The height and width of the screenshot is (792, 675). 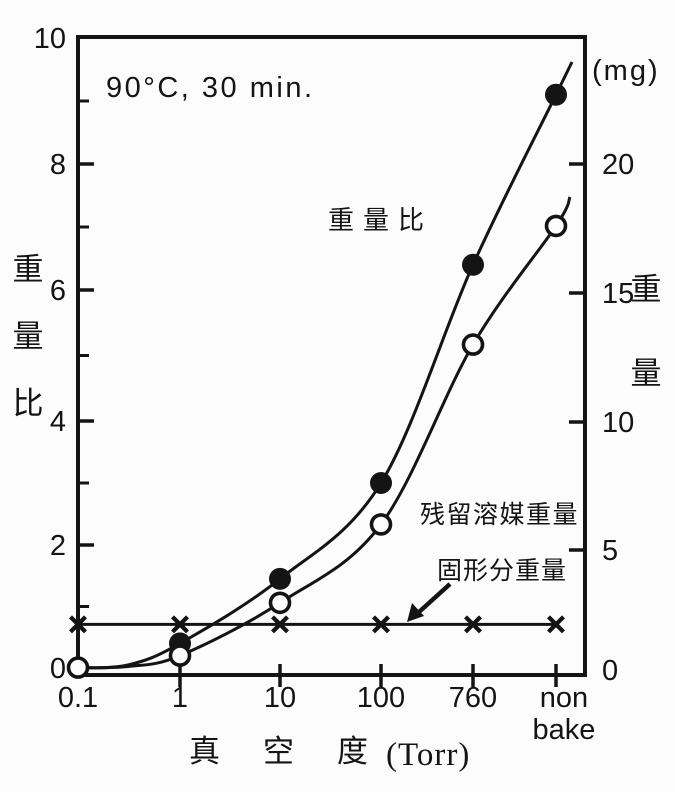 What do you see at coordinates (610, 551) in the screenshot?
I see `right-tick-label: 5` at bounding box center [610, 551].